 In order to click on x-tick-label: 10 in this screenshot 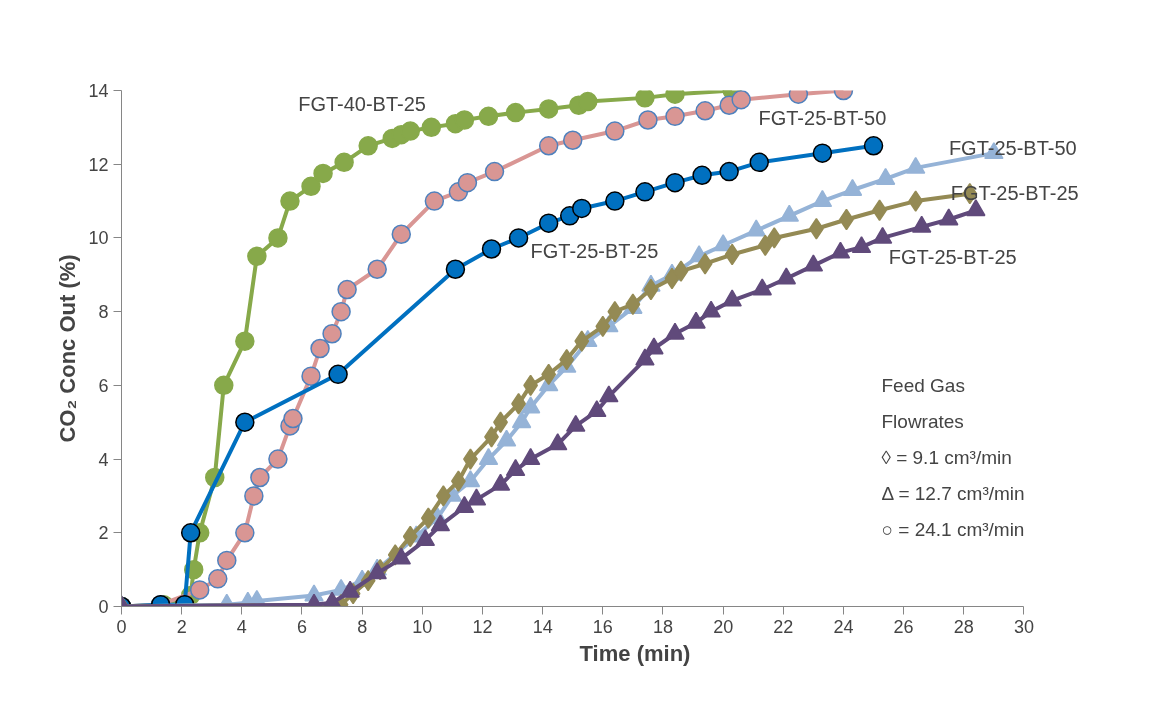, I will do `click(422, 626)`.